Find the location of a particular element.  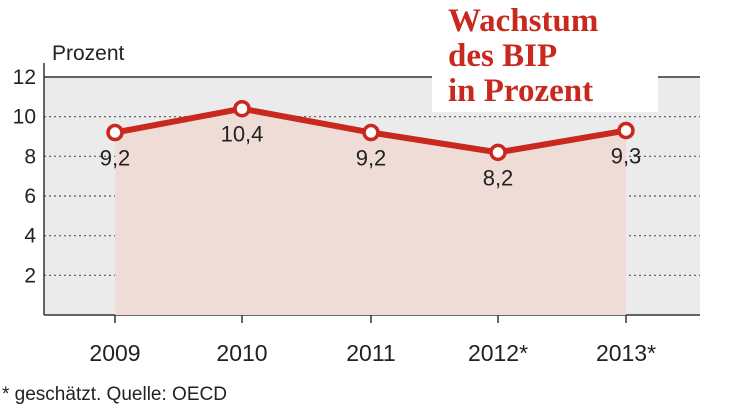

footnote: * geschätzt. Quelle: OECD is located at coordinates (114, 394).